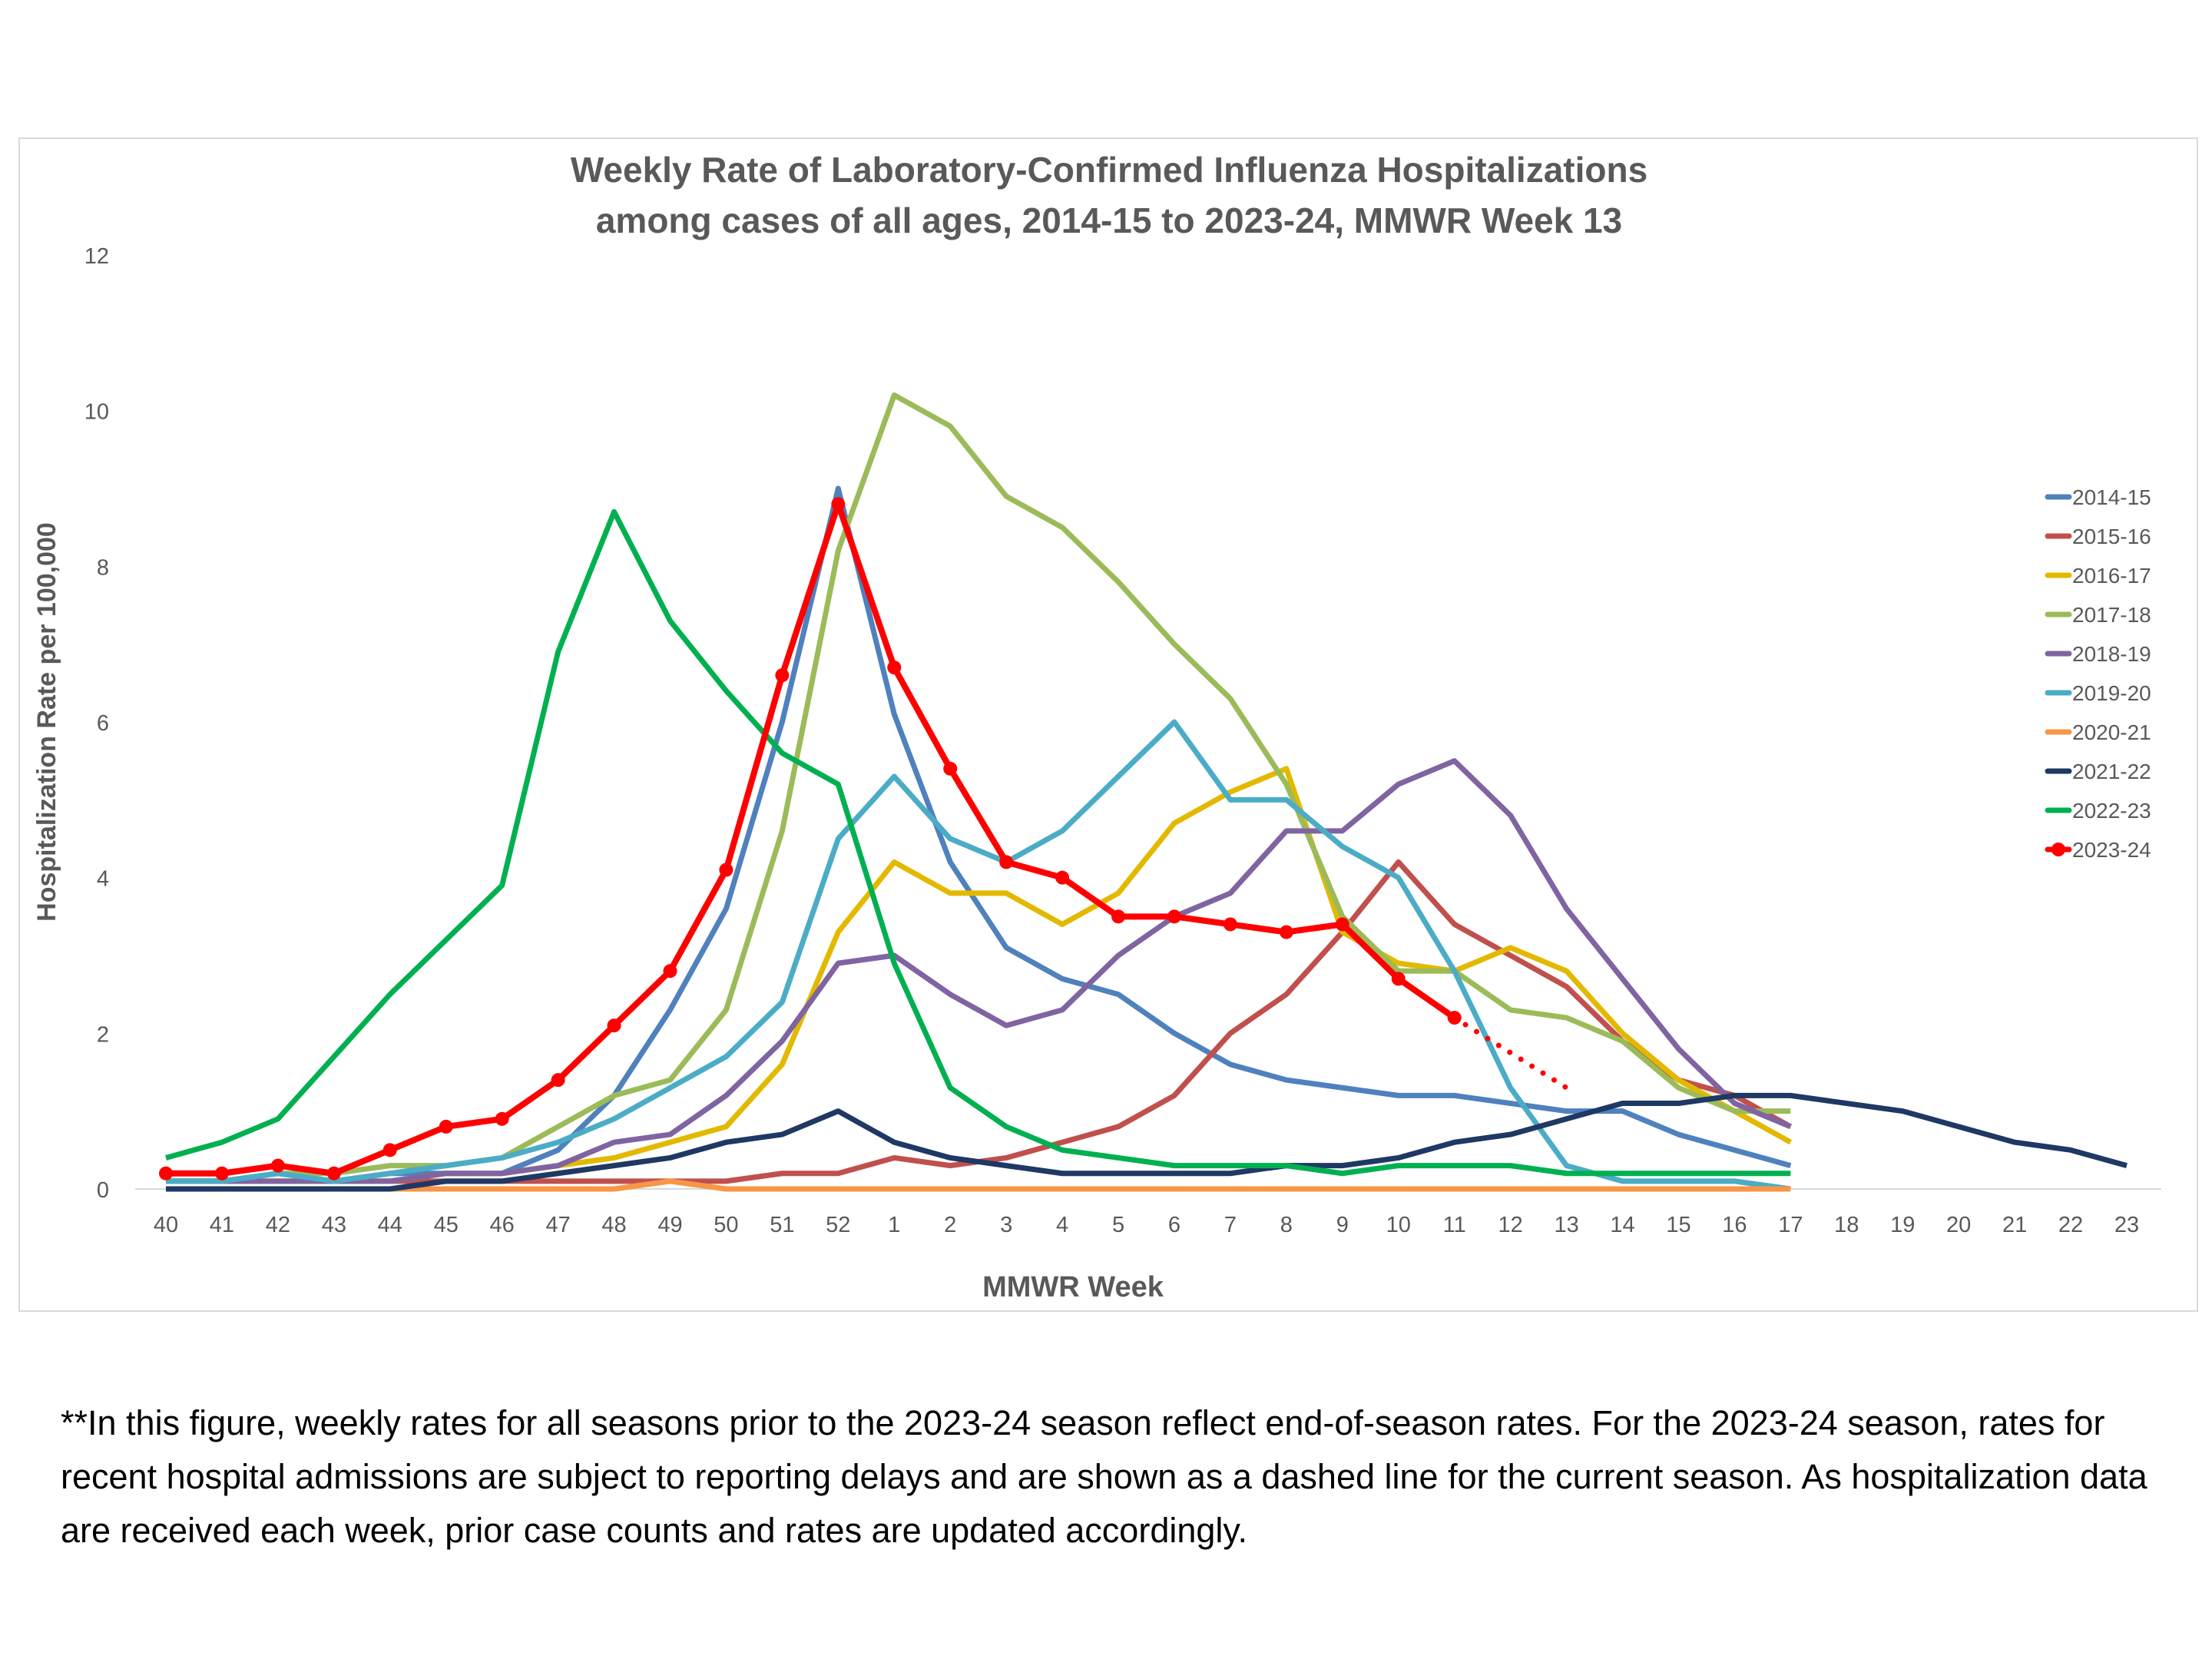 This screenshot has width=2212, height=1659. Describe the element at coordinates (1734, 1225) in the screenshot. I see `x-tick-label: 16` at that location.